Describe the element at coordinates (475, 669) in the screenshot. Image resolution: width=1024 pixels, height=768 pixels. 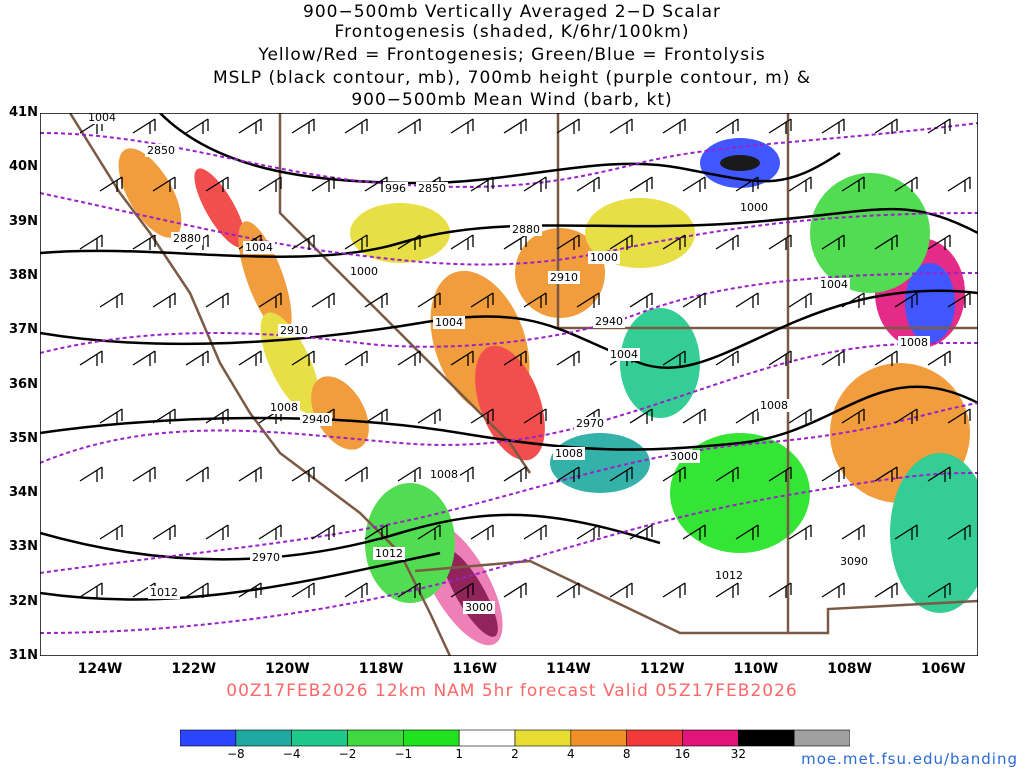
I see `lon-tick-label: 116W` at that location.